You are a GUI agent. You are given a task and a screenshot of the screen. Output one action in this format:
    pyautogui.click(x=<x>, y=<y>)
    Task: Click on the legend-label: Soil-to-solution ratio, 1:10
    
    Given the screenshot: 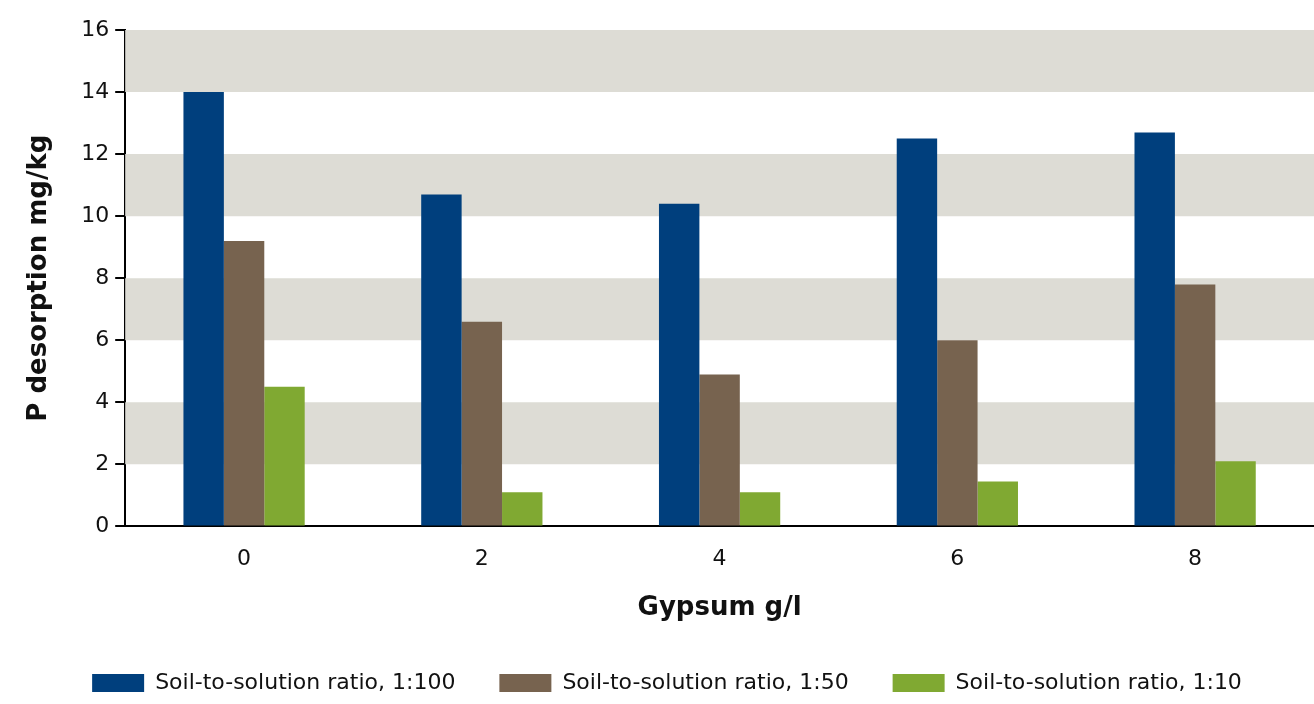 What is the action you would take?
    pyautogui.click(x=1098, y=681)
    